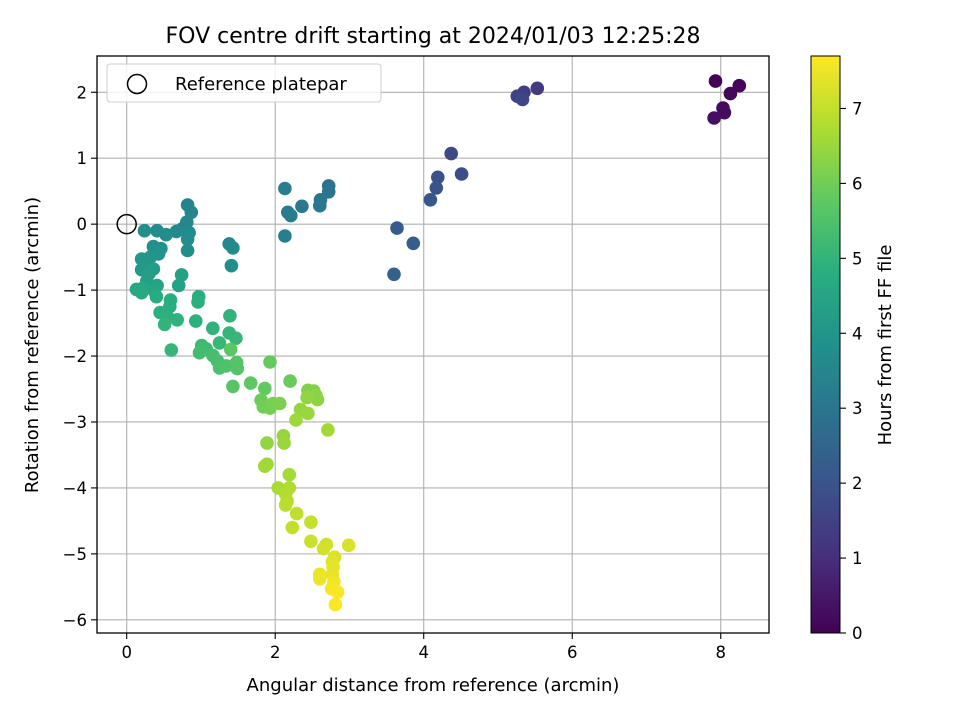 The width and height of the screenshot is (960, 720). I want to click on y-axis-label: Rotation from reference (arcmin), so click(32, 345).